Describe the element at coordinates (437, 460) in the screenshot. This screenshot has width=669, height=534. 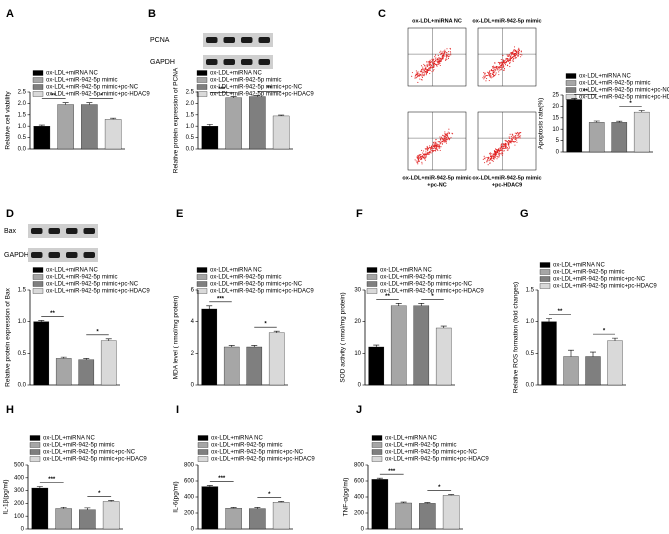
I see `legend-label: ox-LDL+miR-942-5p mimic+pc-HDAC9` at that location.